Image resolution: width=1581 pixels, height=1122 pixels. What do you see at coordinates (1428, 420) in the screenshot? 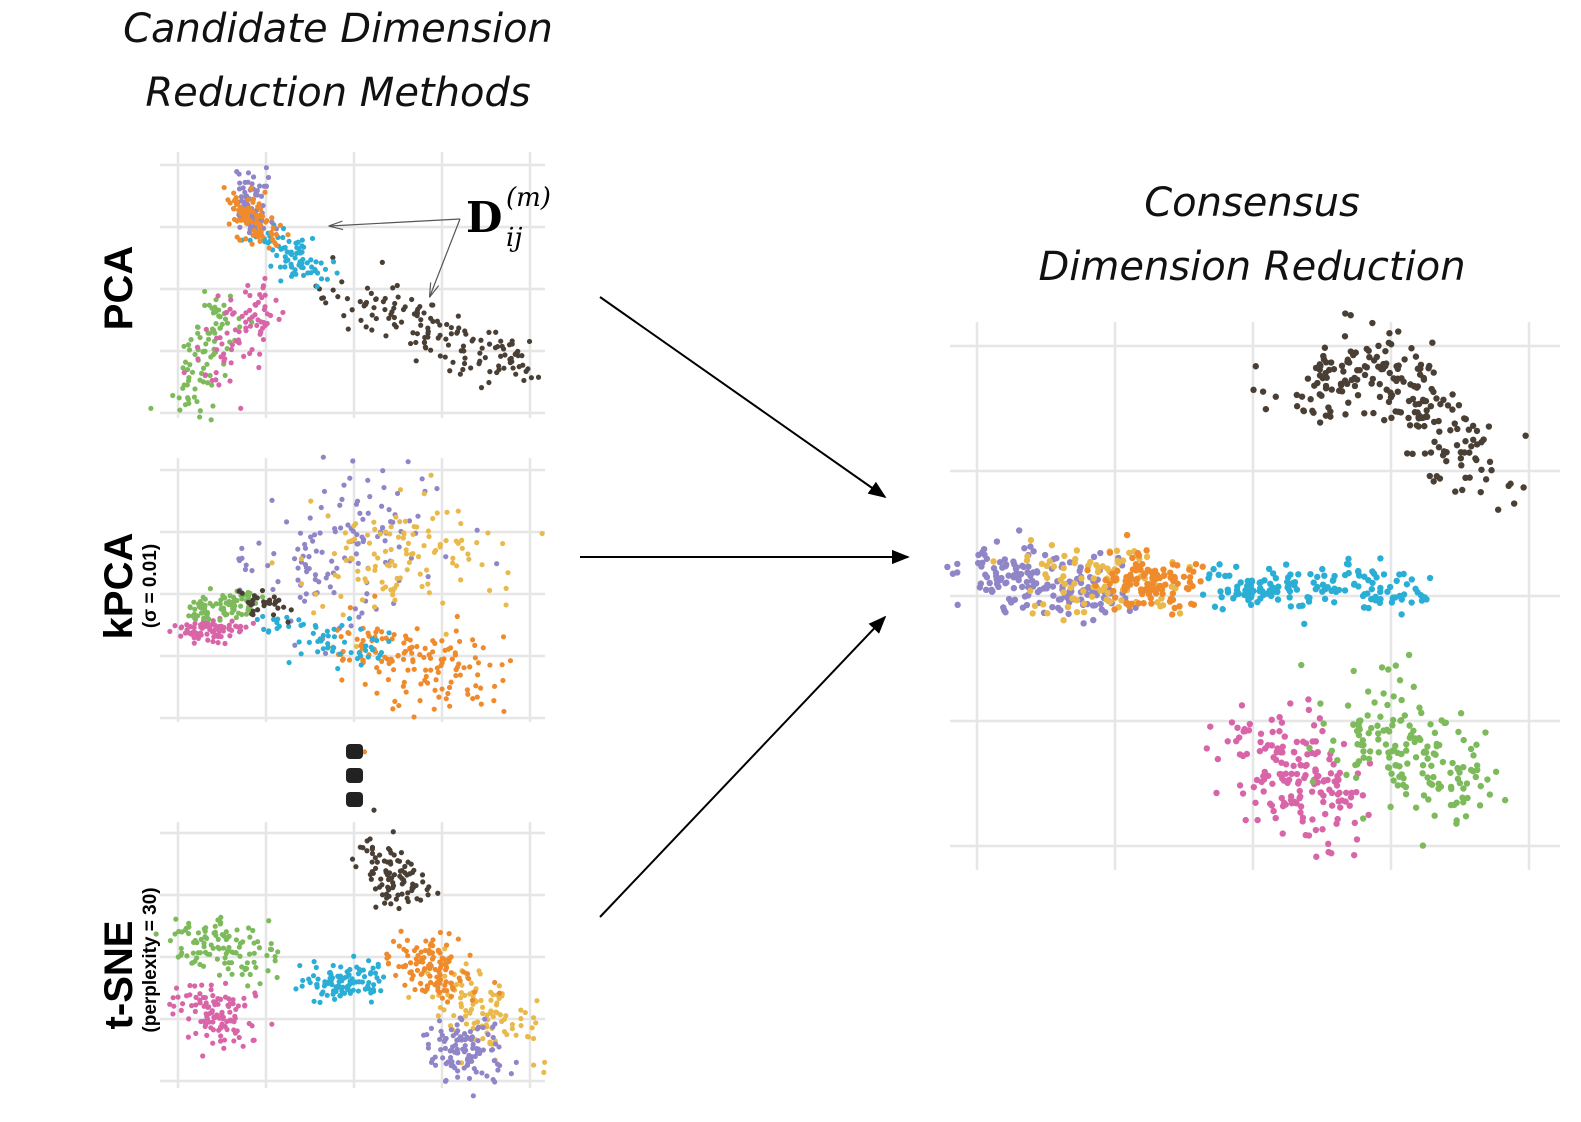
I see `cluster-dark` at bounding box center [1428, 420].